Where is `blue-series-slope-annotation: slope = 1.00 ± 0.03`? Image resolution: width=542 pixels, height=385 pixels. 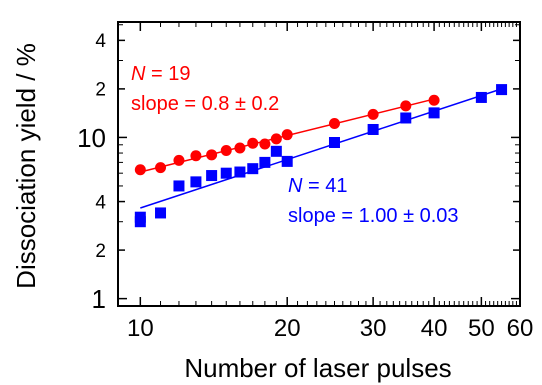
blue-series-slope-annotation: slope = 1.00 ± 0.03 is located at coordinates (373, 216).